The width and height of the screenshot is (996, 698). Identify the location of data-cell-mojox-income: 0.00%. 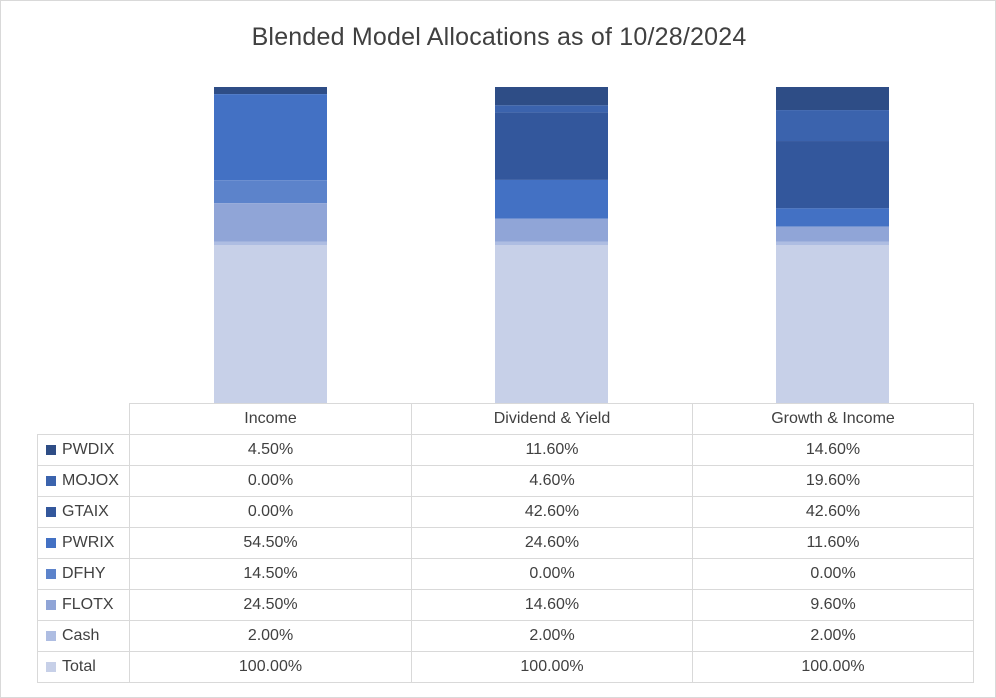
(270, 481).